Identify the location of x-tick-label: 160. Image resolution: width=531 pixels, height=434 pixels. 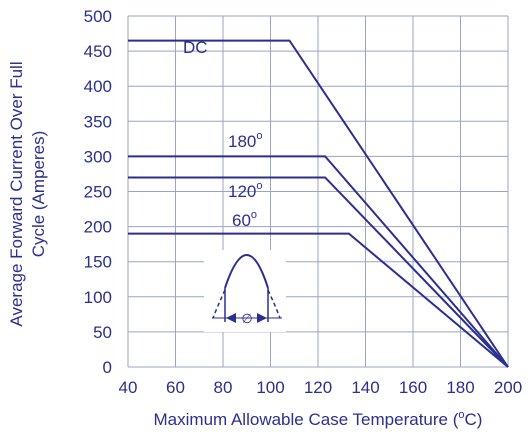
(413, 387).